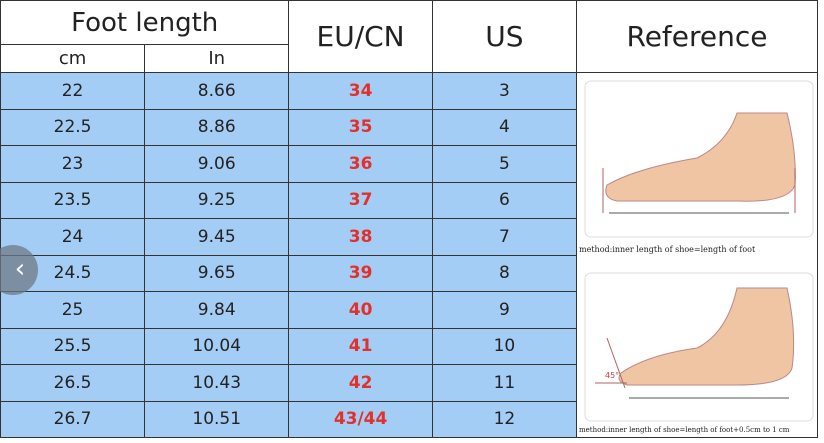  Describe the element at coordinates (73, 91) in the screenshot. I see `cell-cm: 22` at that location.